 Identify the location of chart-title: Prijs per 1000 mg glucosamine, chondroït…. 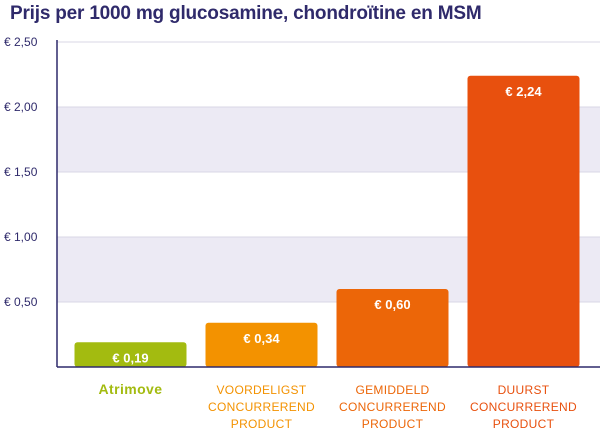
(246, 13).